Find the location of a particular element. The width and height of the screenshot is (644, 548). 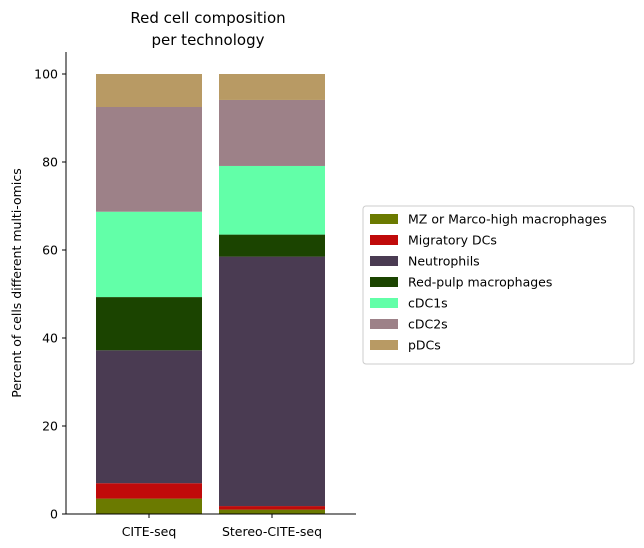

x-ticks-group: CITE-seq Stereo-CITE-seq is located at coordinates (222, 526).